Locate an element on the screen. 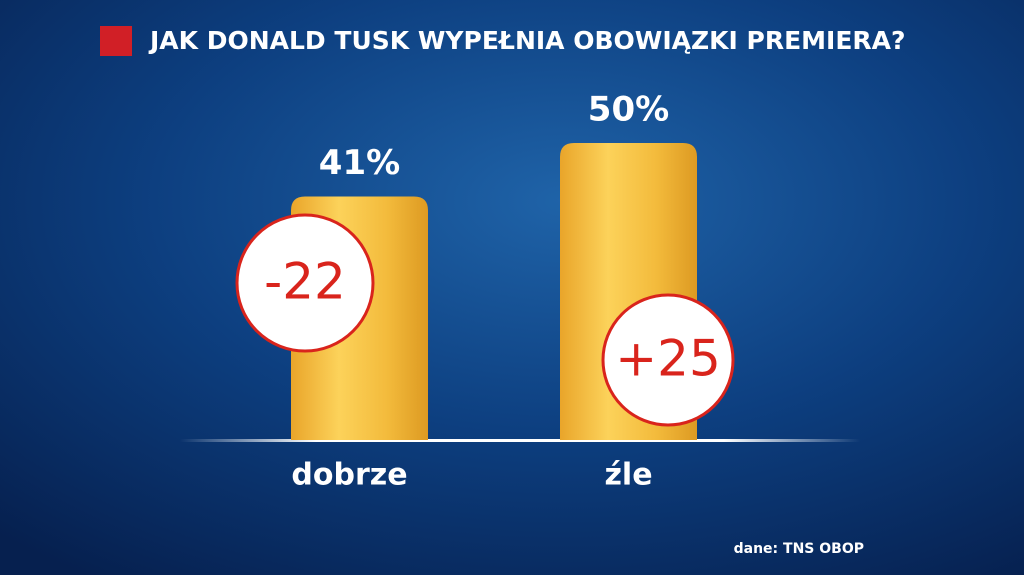  title-marker is located at coordinates (116, 41).